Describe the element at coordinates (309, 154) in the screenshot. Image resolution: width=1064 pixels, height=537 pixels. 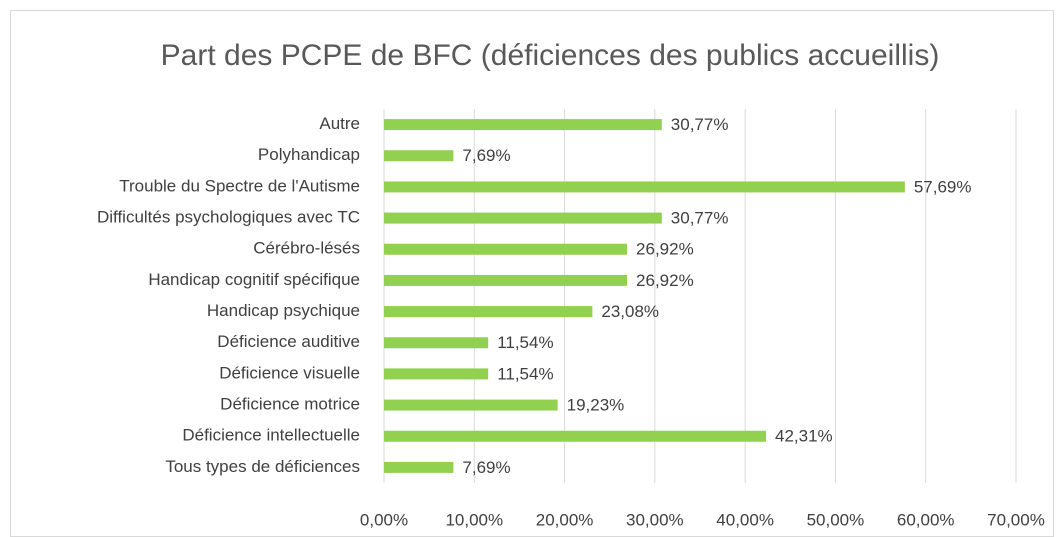
I see `y-tick-label: Polyhandicap` at that location.